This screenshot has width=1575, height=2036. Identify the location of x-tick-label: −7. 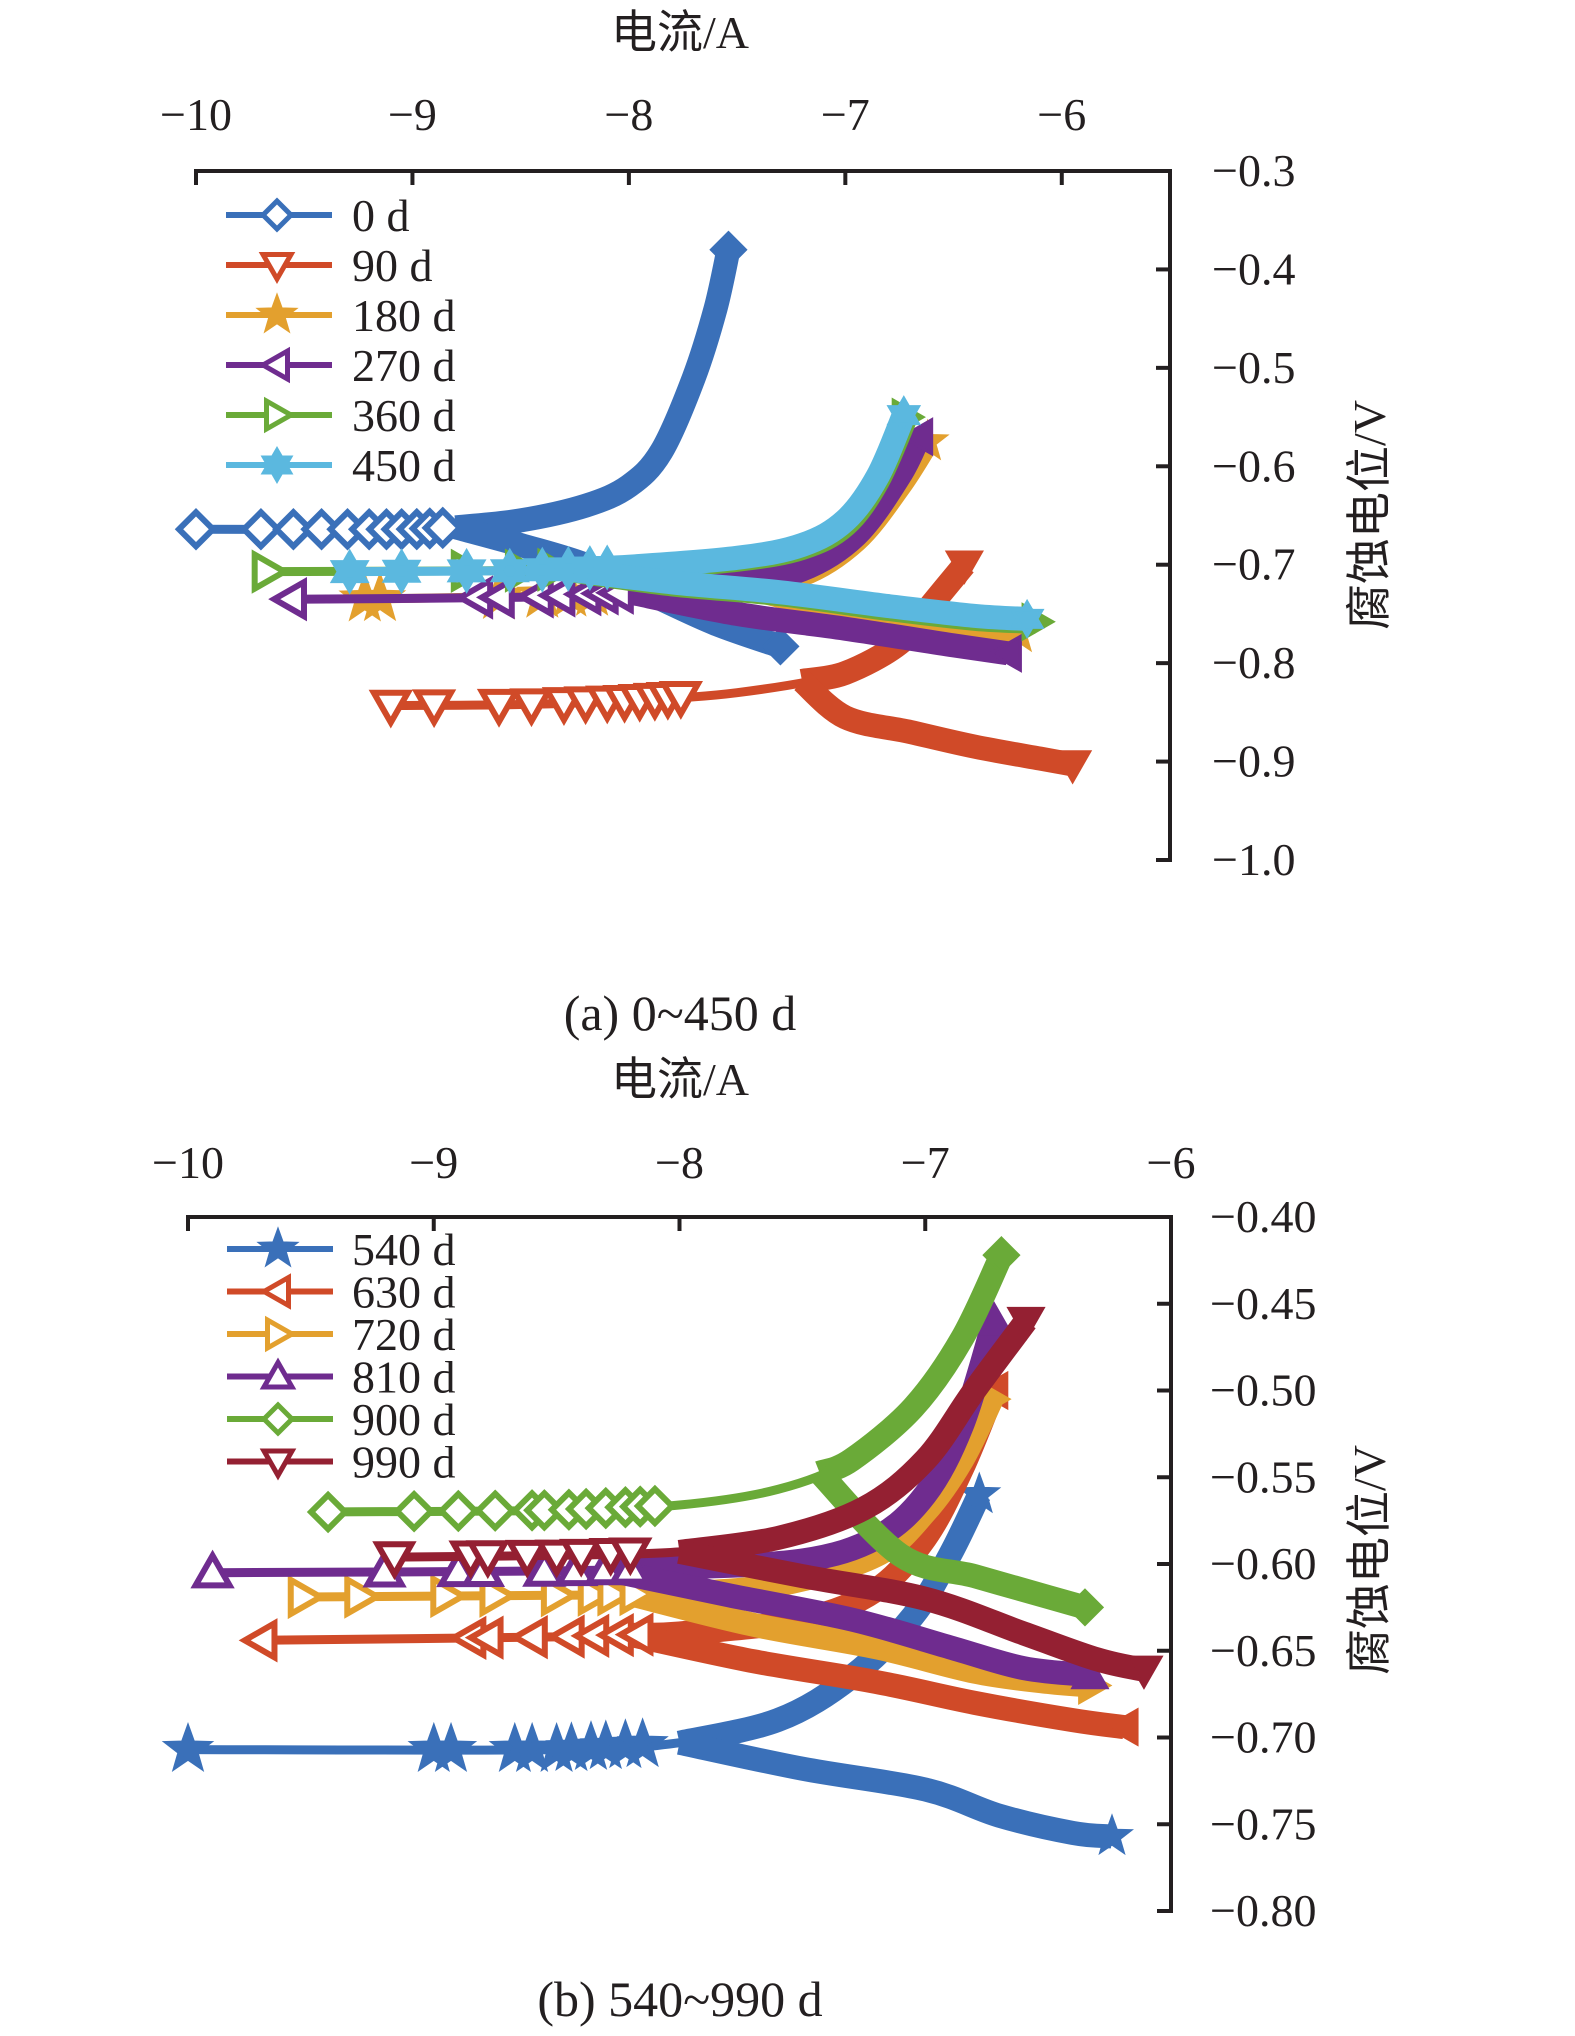
(925, 1162).